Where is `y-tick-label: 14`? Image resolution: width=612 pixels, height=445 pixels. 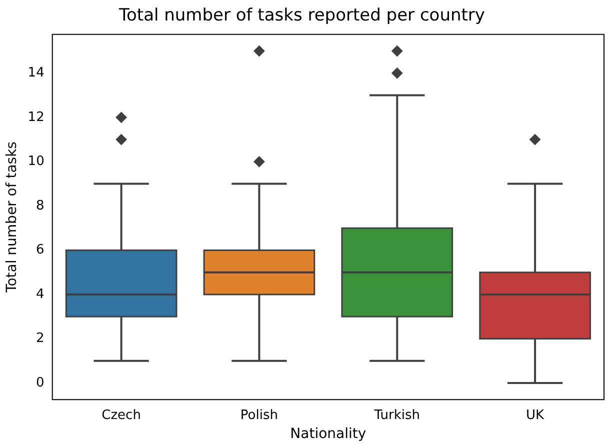
y-tick-label: 14 is located at coordinates (36, 73).